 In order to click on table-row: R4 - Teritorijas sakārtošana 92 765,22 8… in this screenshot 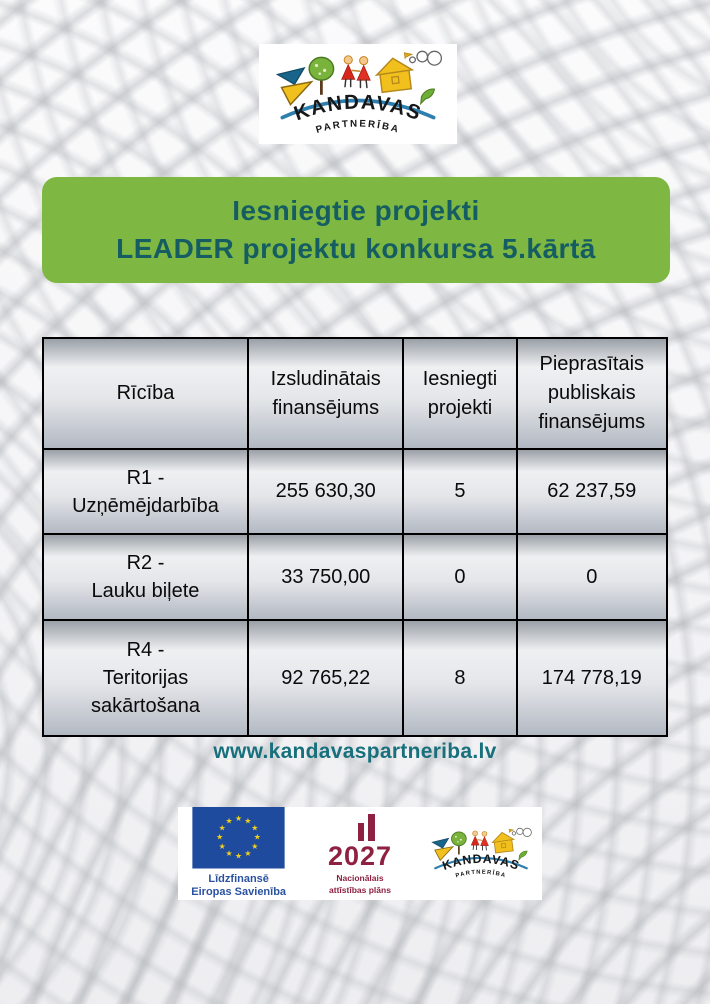, I will do `click(355, 678)`.